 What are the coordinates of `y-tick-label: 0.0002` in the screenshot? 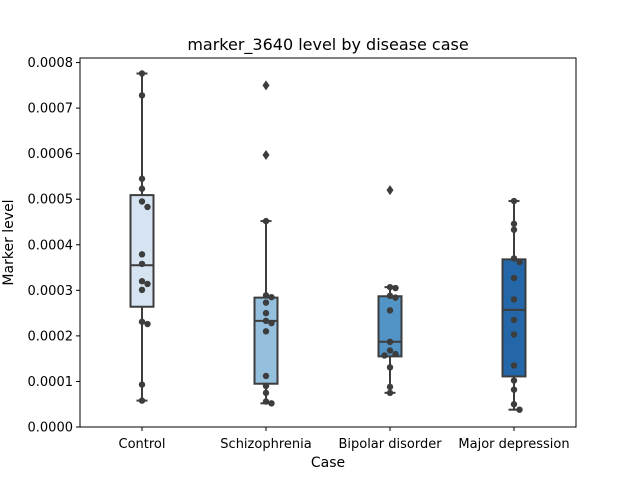 It's located at (51, 336).